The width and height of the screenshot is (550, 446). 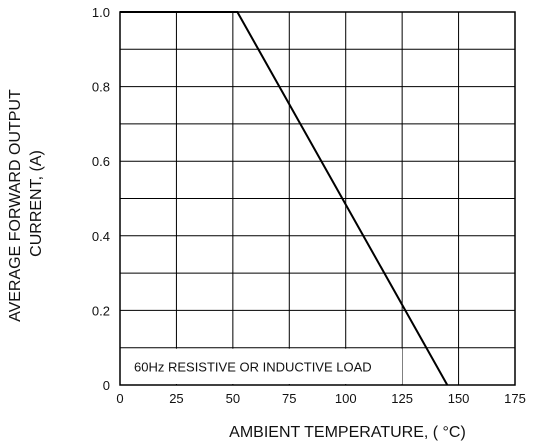 What do you see at coordinates (289, 398) in the screenshot?
I see `x-tick-label: 75` at bounding box center [289, 398].